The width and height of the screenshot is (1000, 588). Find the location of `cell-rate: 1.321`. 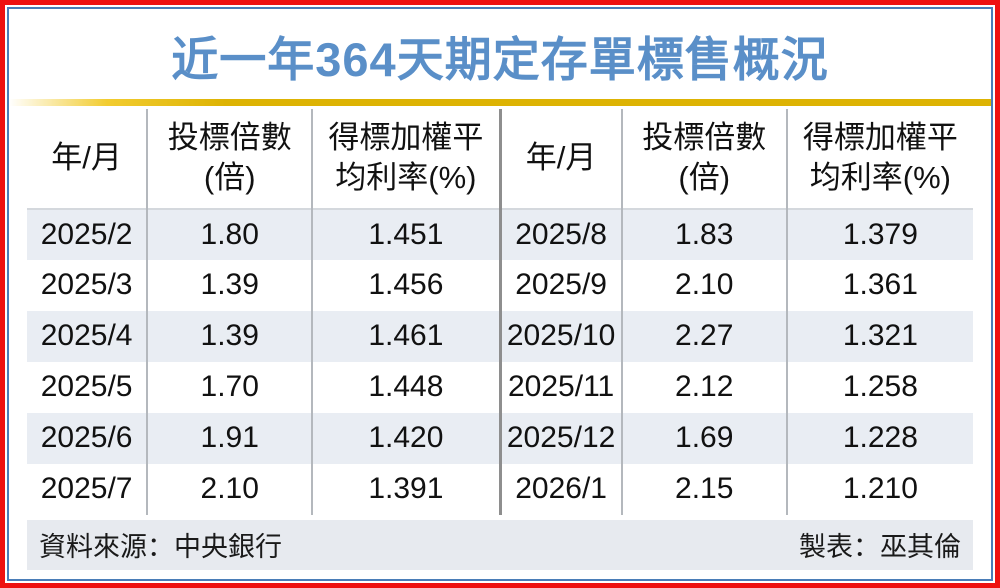

cell-rate: 1.321 is located at coordinates (879, 336).